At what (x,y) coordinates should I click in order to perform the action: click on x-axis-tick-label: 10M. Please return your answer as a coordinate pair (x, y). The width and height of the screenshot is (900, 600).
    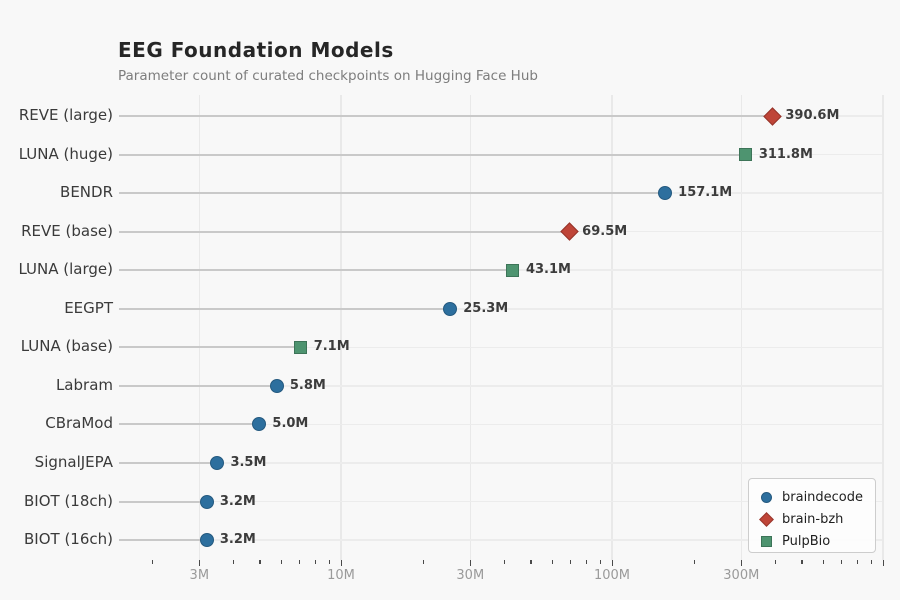
    Looking at the image, I should click on (341, 575).